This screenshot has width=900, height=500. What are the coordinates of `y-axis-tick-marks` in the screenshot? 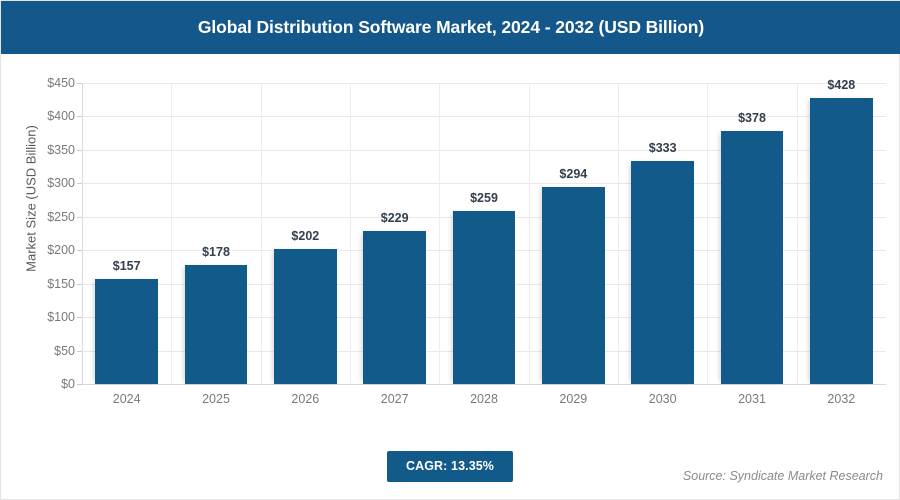 It's located at (41, 234).